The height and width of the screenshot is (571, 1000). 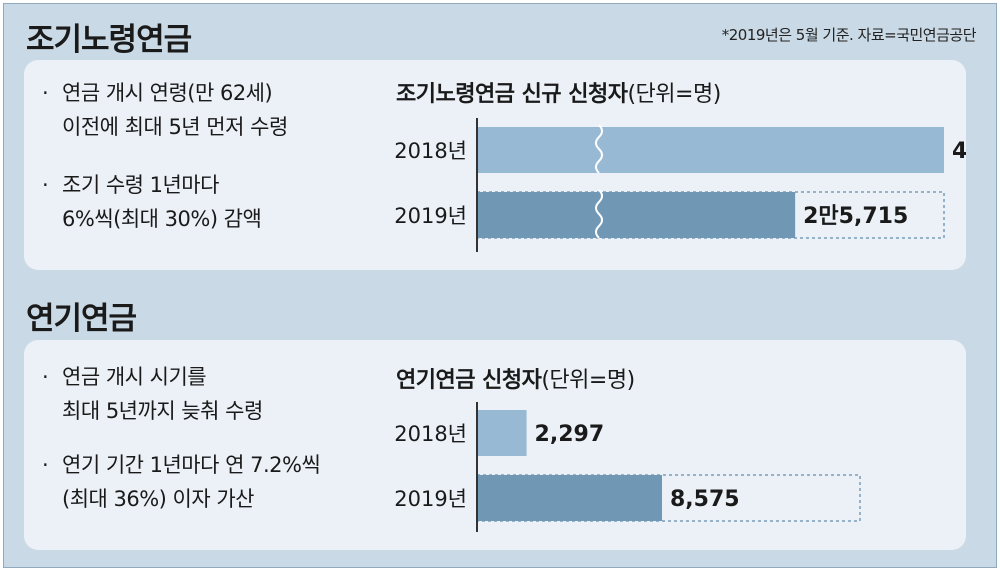 What do you see at coordinates (152, 202) in the screenshot?
I see `bullet-item: · 조기 수령 1년마다 6%씩(최대 30%) 감액` at bounding box center [152, 202].